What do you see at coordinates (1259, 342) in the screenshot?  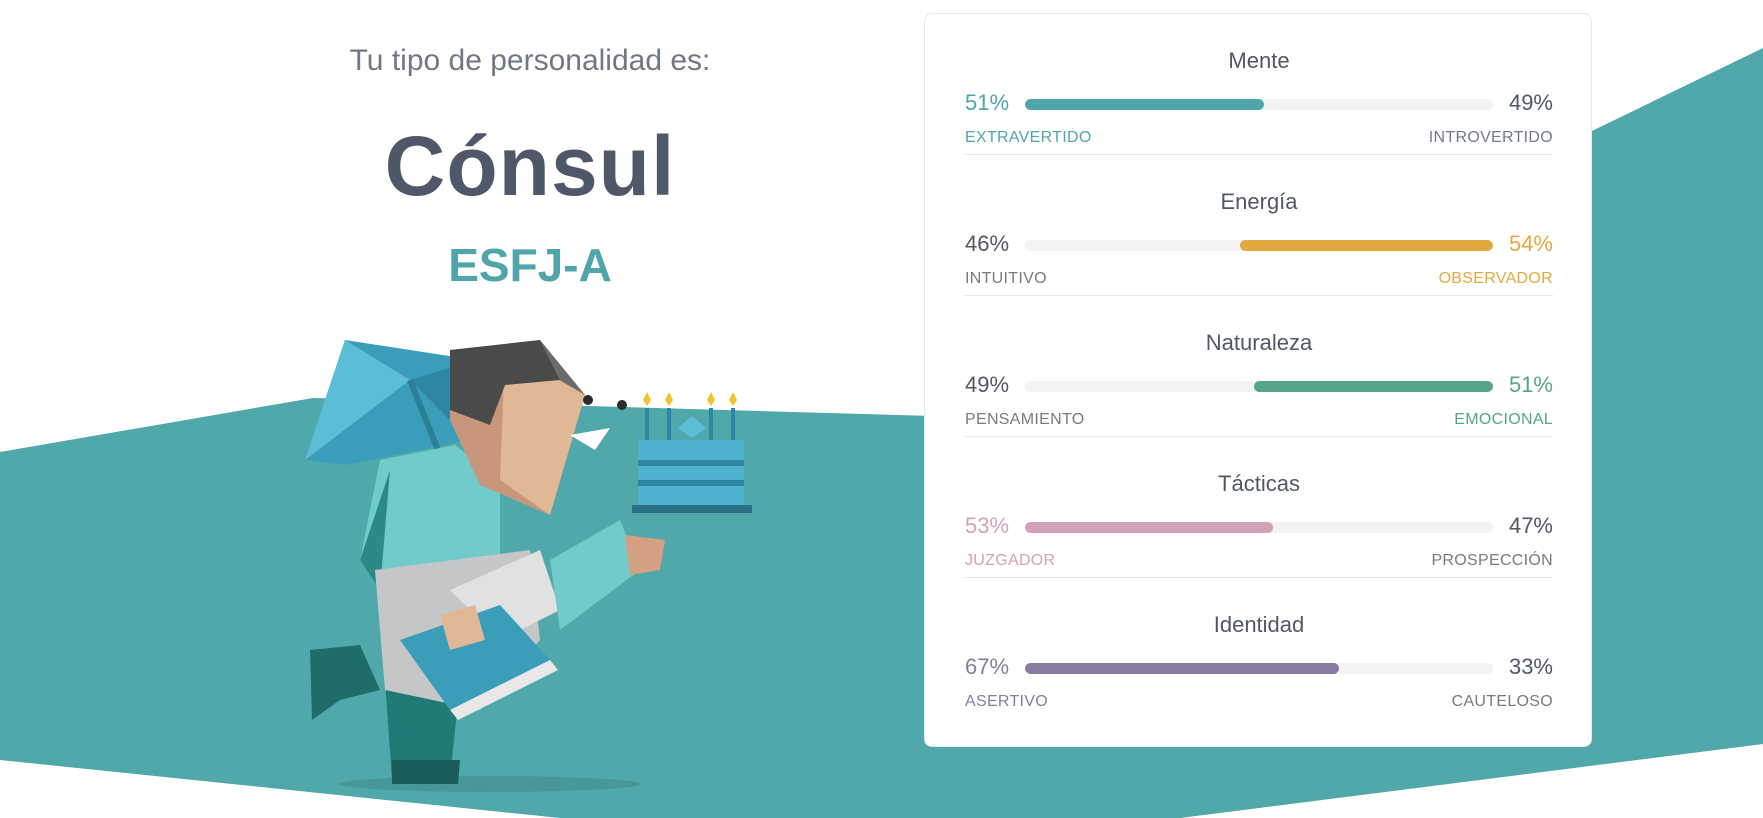 I see `trait-name: Naturaleza` at bounding box center [1259, 342].